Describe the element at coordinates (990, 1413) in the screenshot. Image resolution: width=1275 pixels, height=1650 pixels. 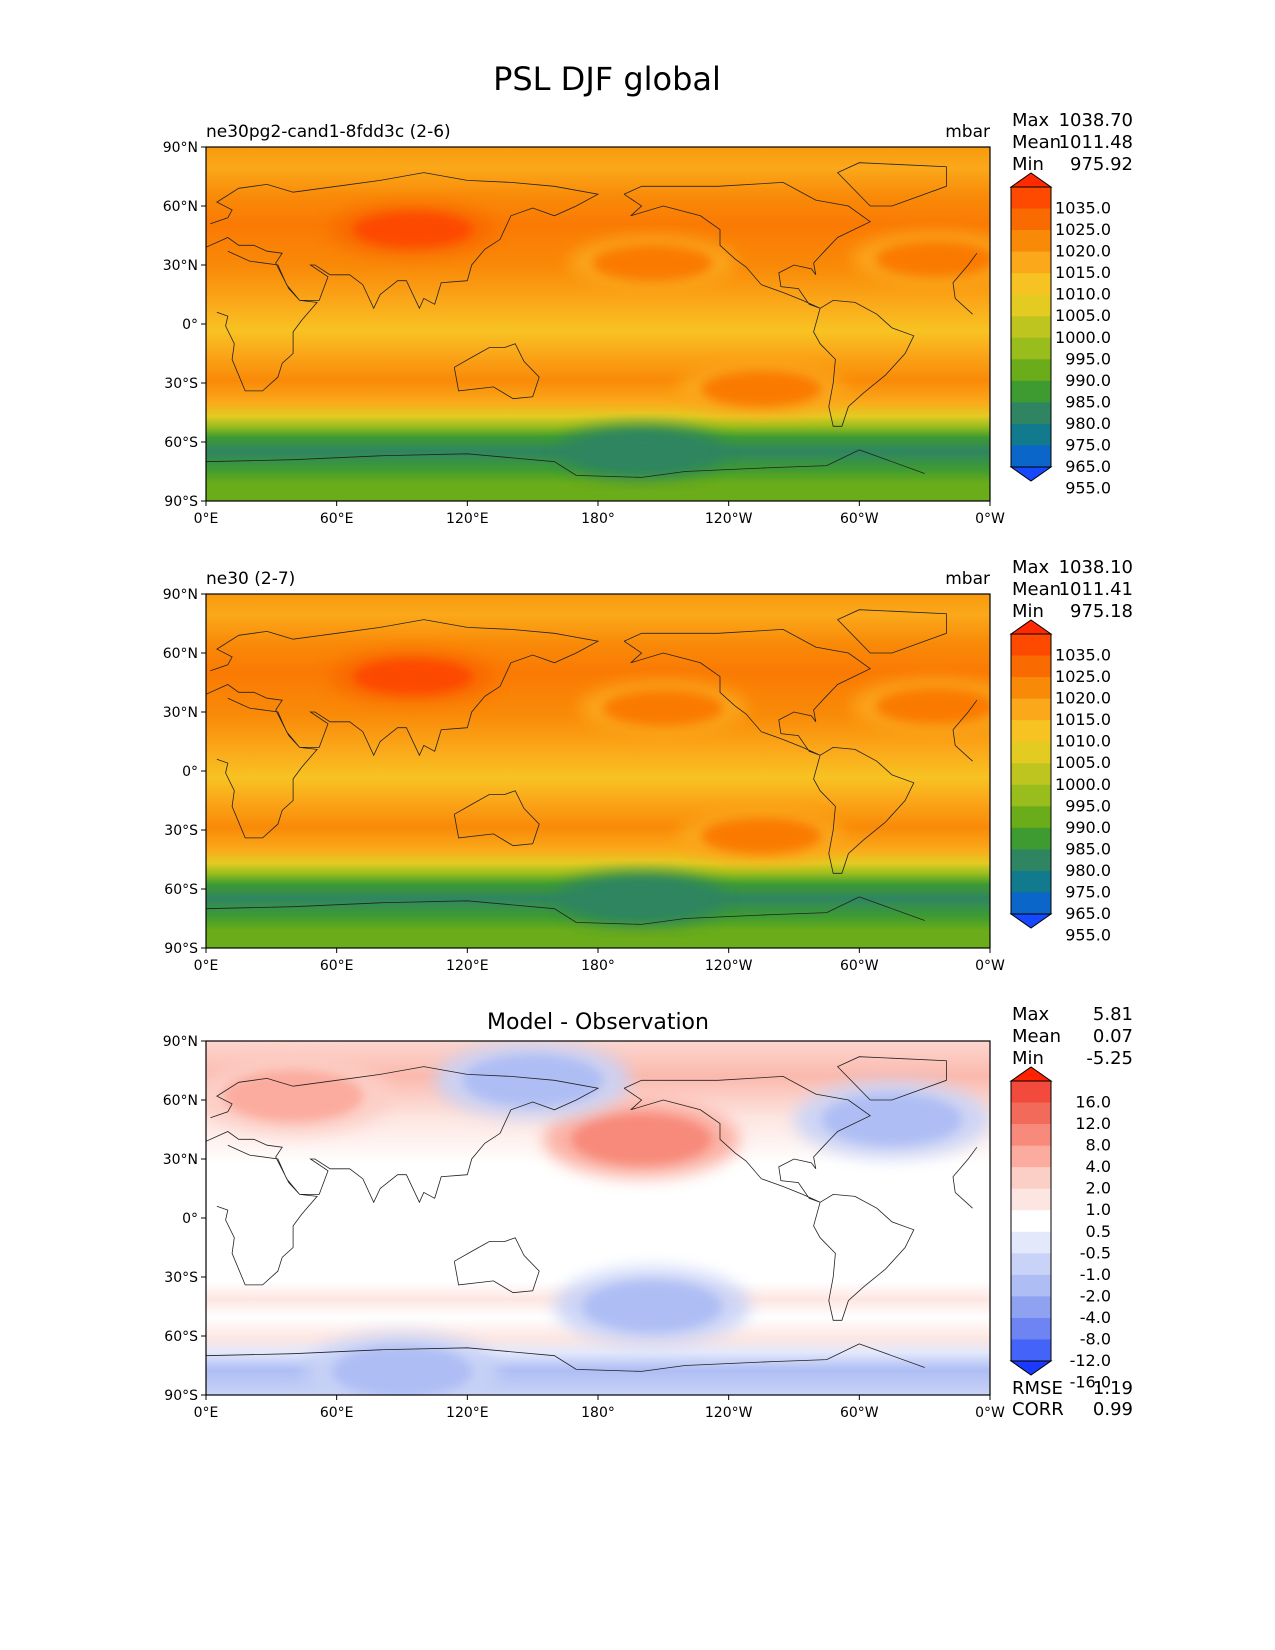
I see `lon-tick-label: 0°W` at that location.